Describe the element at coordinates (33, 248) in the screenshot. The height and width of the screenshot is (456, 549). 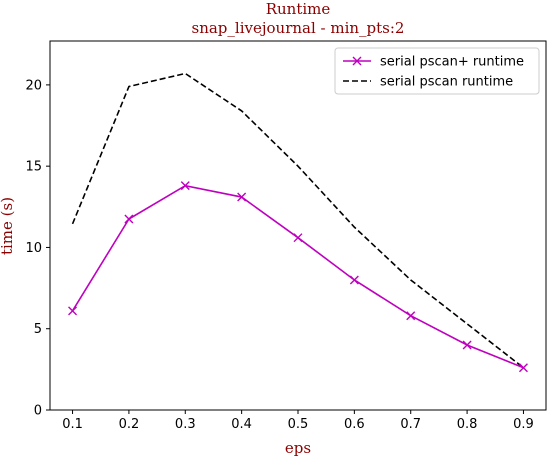
I see `y-tick-label: 10` at that location.